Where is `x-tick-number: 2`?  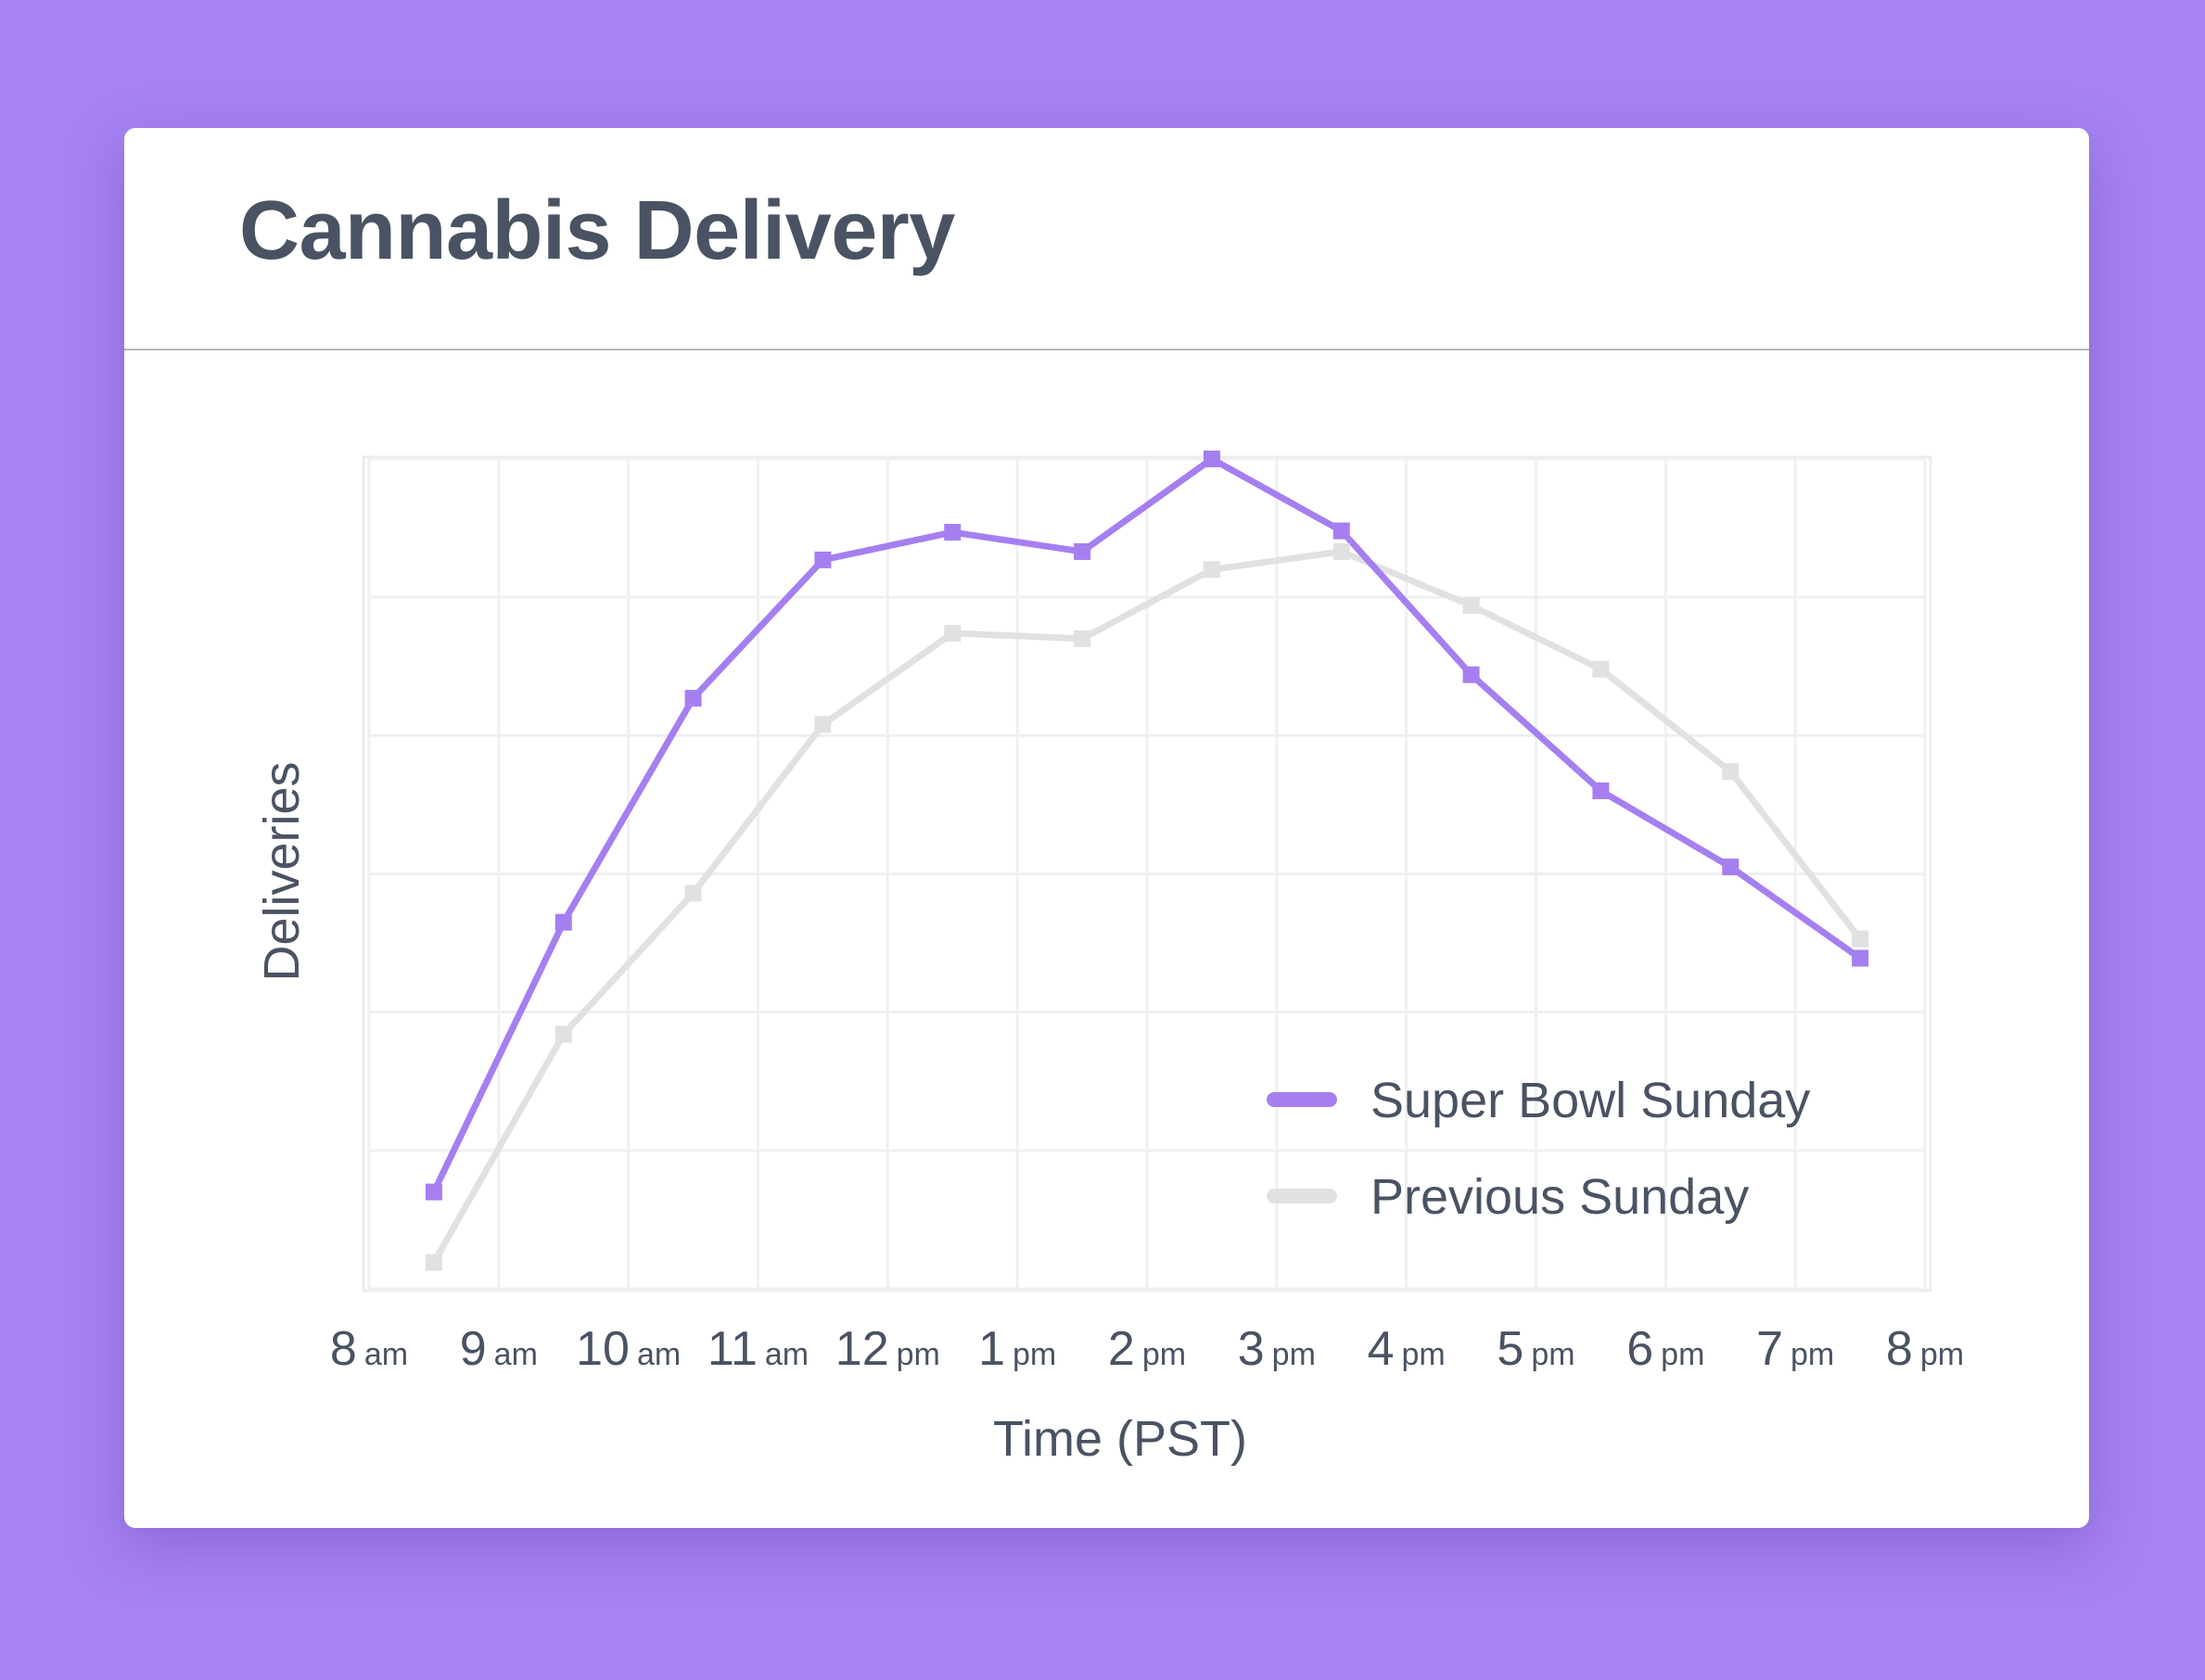 x-tick-number: 2 is located at coordinates (1121, 1349).